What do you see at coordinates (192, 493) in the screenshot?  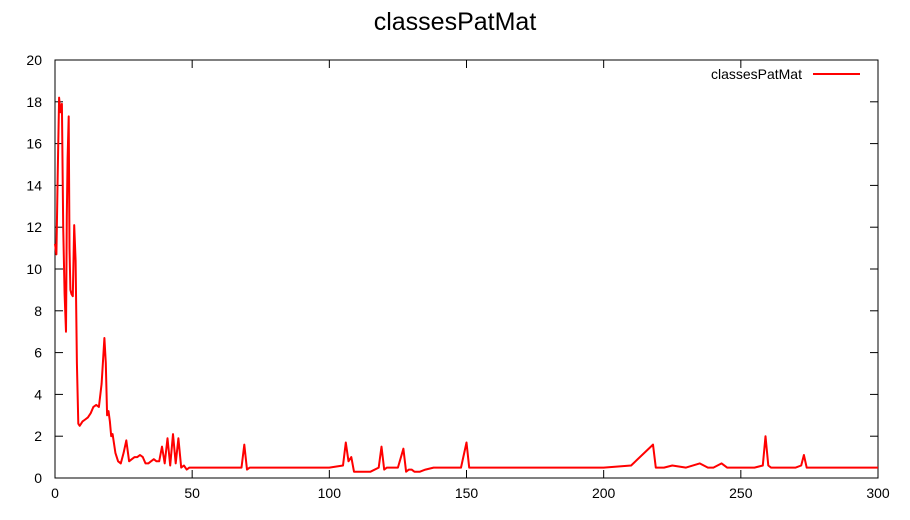 I see `x-tick-label: 50` at bounding box center [192, 493].